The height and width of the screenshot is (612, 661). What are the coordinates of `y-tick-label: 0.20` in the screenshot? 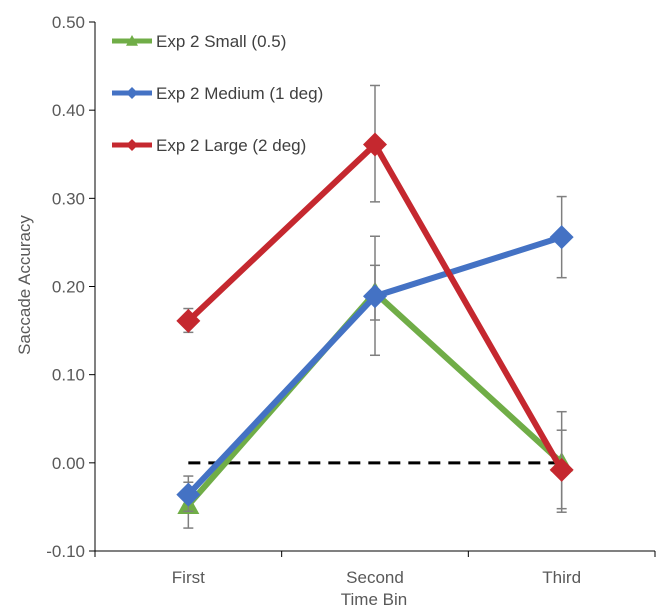 It's located at (68, 287).